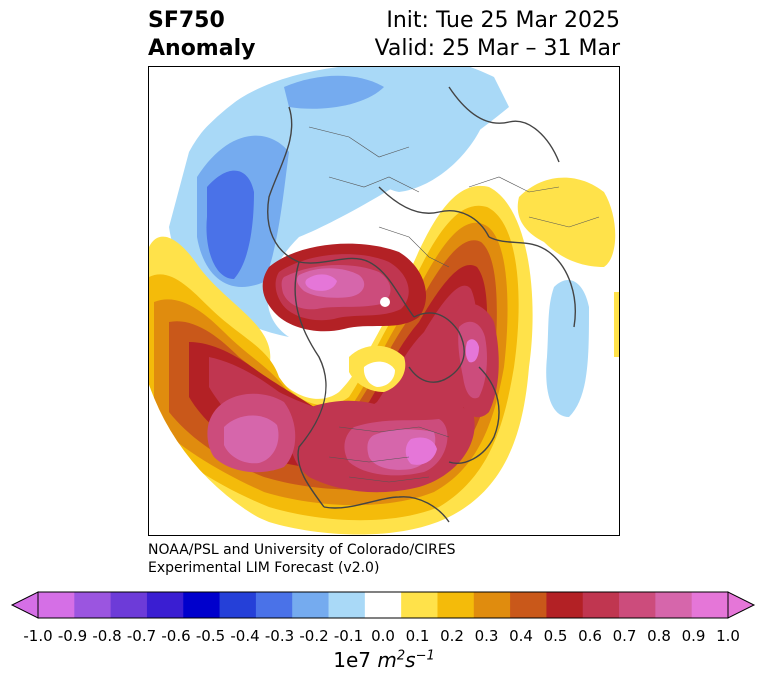  I want to click on colorbar-tick-label: -0.3, so click(279, 636).